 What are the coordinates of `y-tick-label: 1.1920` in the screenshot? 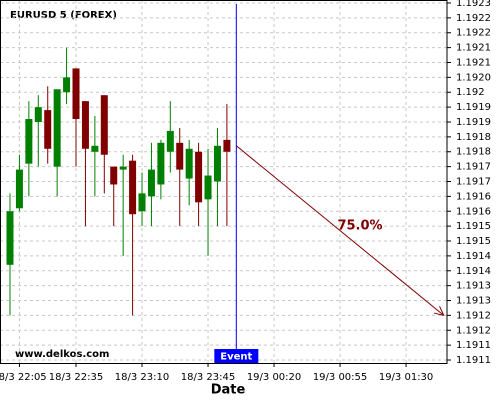 It's located at (473, 77).